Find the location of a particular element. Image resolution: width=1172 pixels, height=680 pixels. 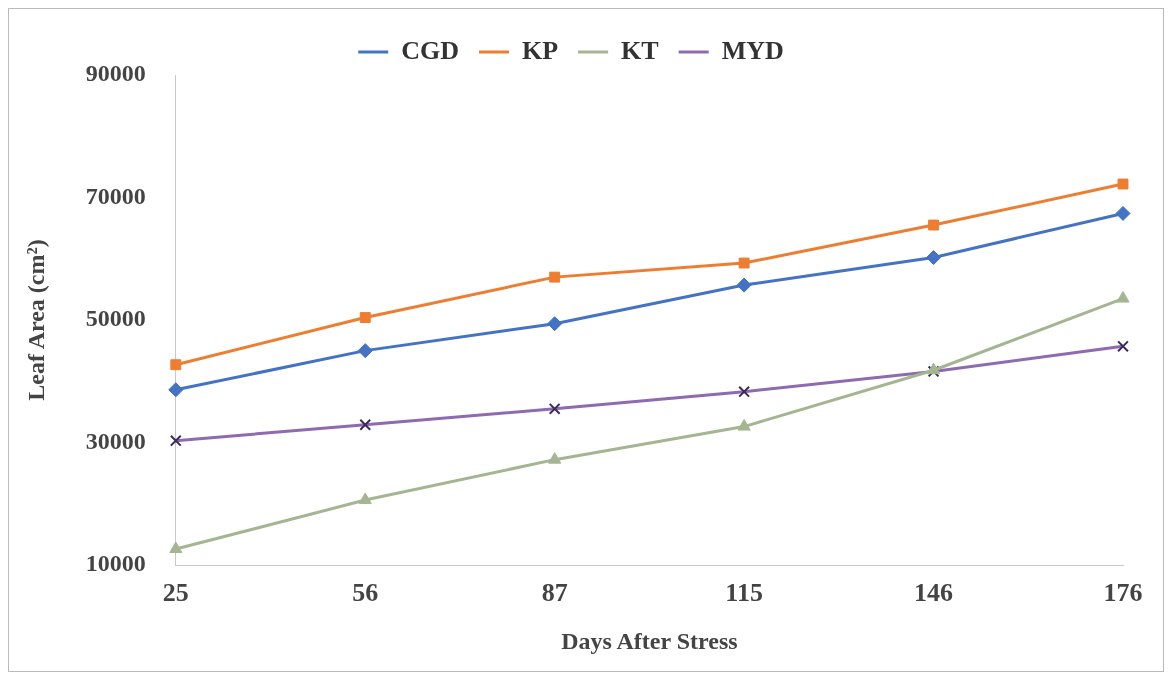

x-tick-label: 176 is located at coordinates (1123, 593).